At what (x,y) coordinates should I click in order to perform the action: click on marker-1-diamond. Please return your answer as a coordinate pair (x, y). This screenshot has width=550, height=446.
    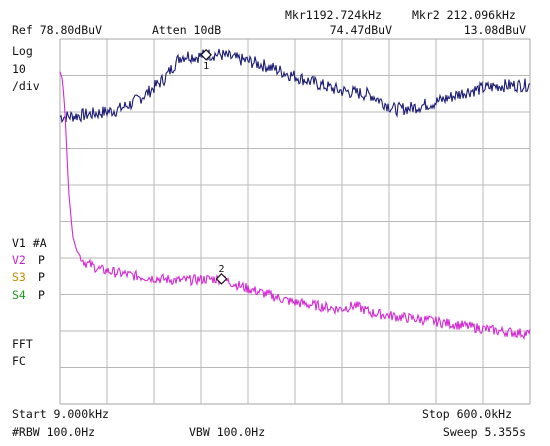
    Looking at the image, I should click on (206, 54).